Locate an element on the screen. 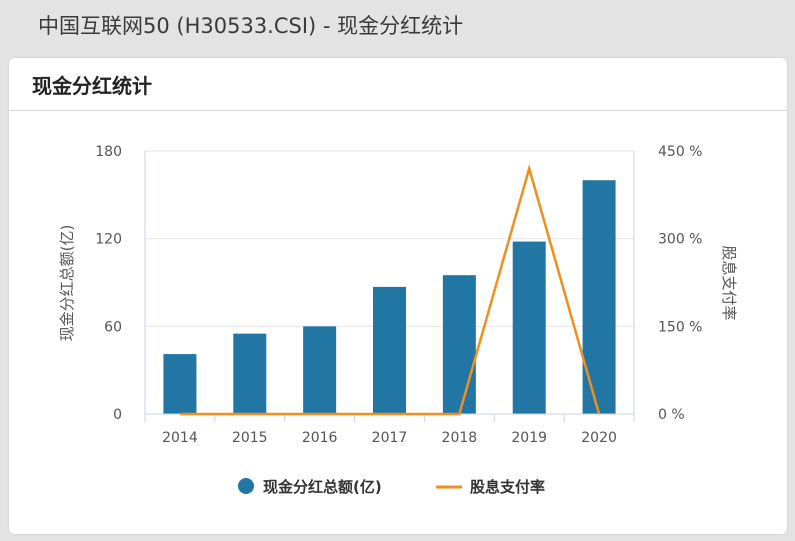 Image resolution: width=795 pixels, height=541 pixels. y-left-axis-title: 现金分红总额(亿) is located at coordinates (67, 283).